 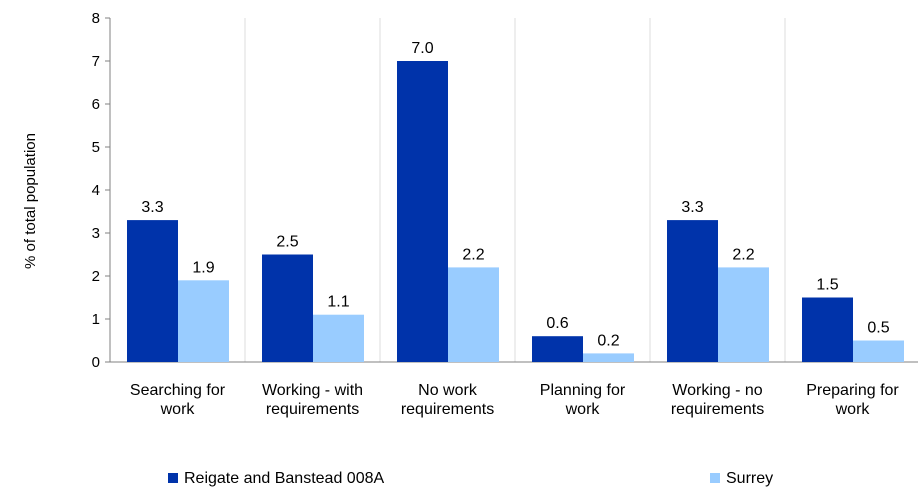 I want to click on data-label: 0.6, so click(x=557, y=323).